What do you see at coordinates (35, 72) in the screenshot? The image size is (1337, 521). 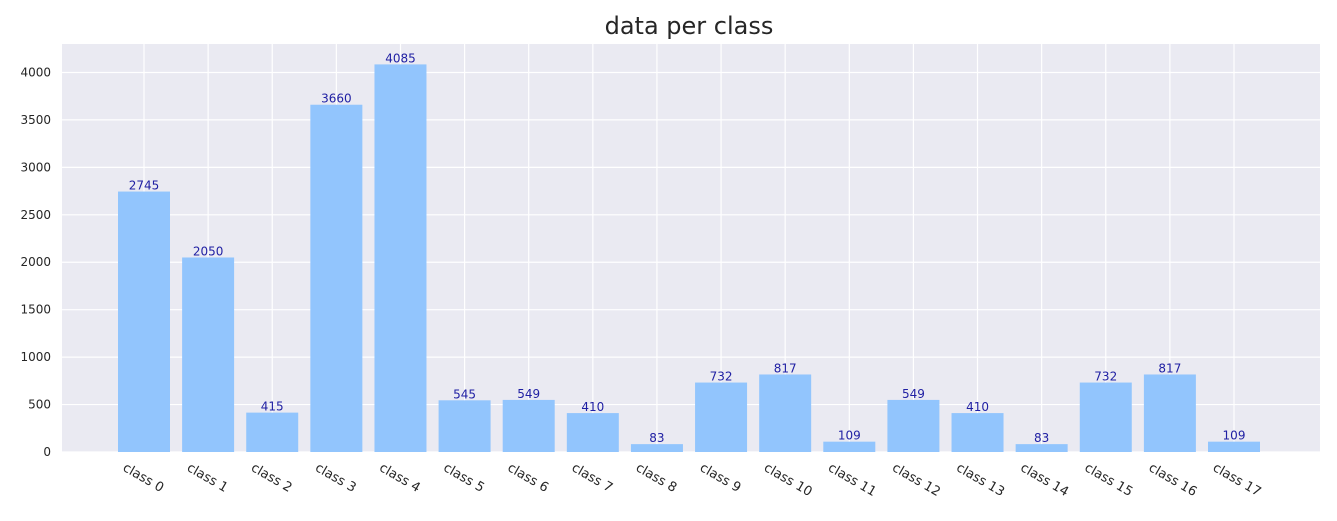 I see `y-tick-label: 4000` at bounding box center [35, 72].